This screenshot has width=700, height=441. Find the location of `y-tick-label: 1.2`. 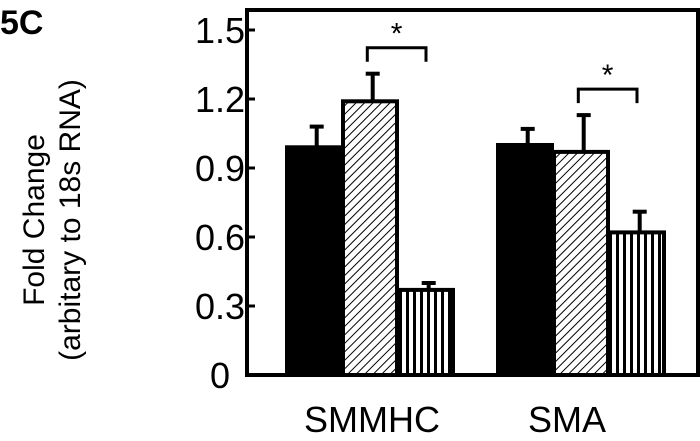

y-tick-label: 1.2 is located at coordinates (220, 99).